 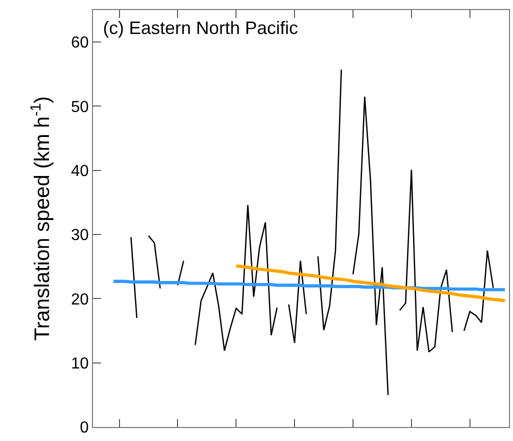 What do you see at coordinates (80, 171) in the screenshot?
I see `y-tick-label: 40` at bounding box center [80, 171].